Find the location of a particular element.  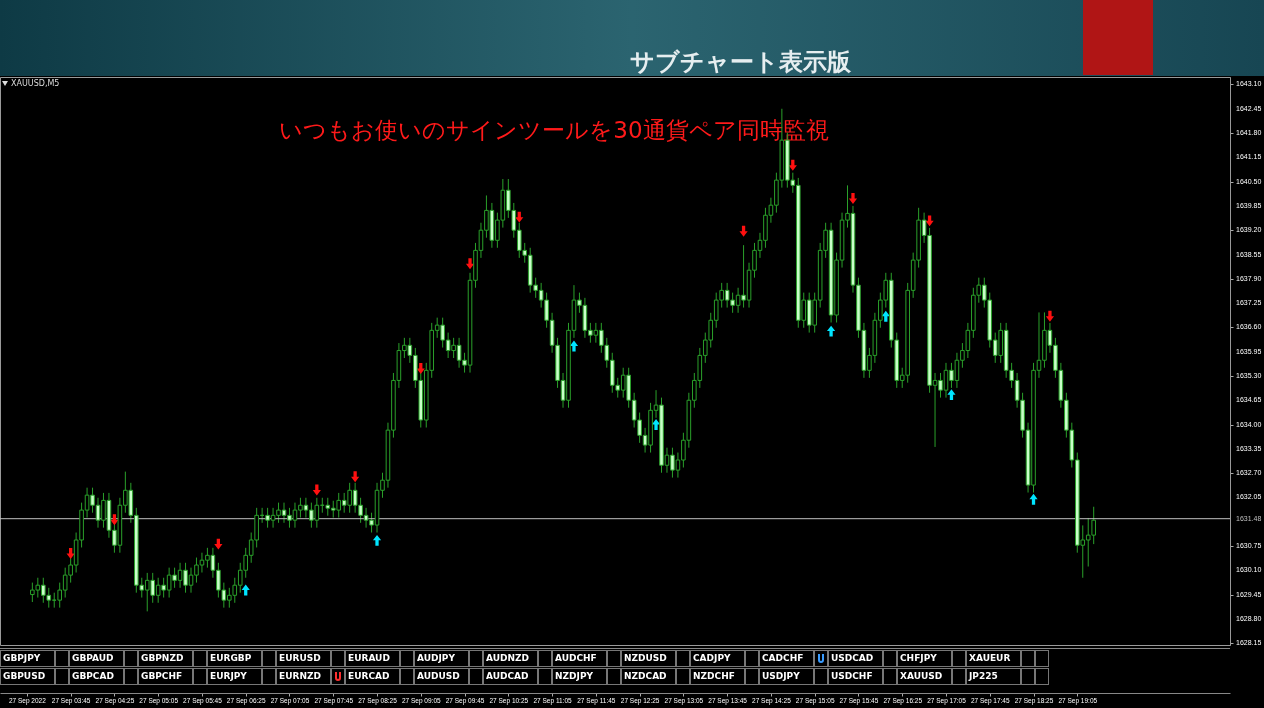

text: XAUUSD is located at coordinates (924, 676).